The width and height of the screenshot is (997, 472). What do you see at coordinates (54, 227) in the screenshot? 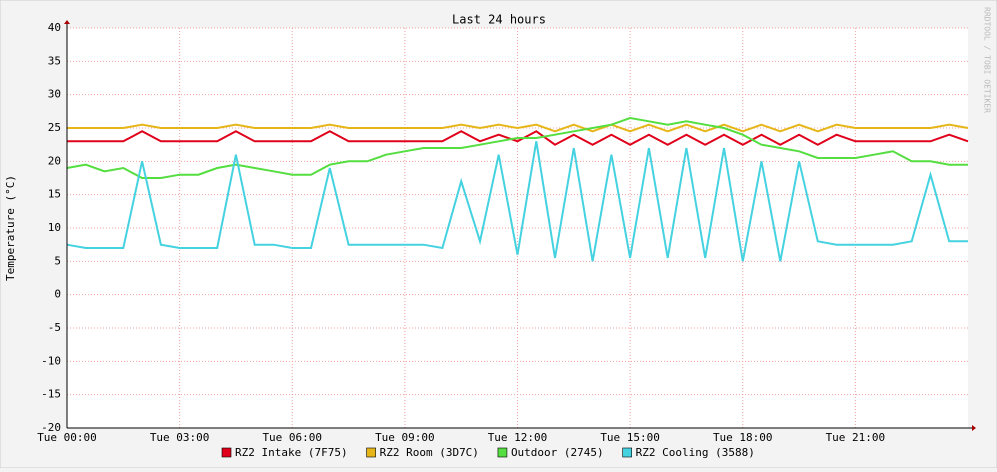
I see `y-tick-label: 10` at bounding box center [54, 227].